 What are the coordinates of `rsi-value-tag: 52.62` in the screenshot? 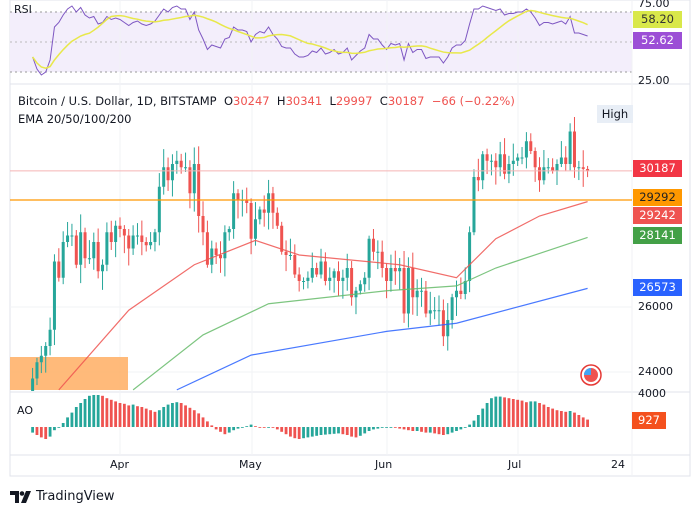 It's located at (657, 40).